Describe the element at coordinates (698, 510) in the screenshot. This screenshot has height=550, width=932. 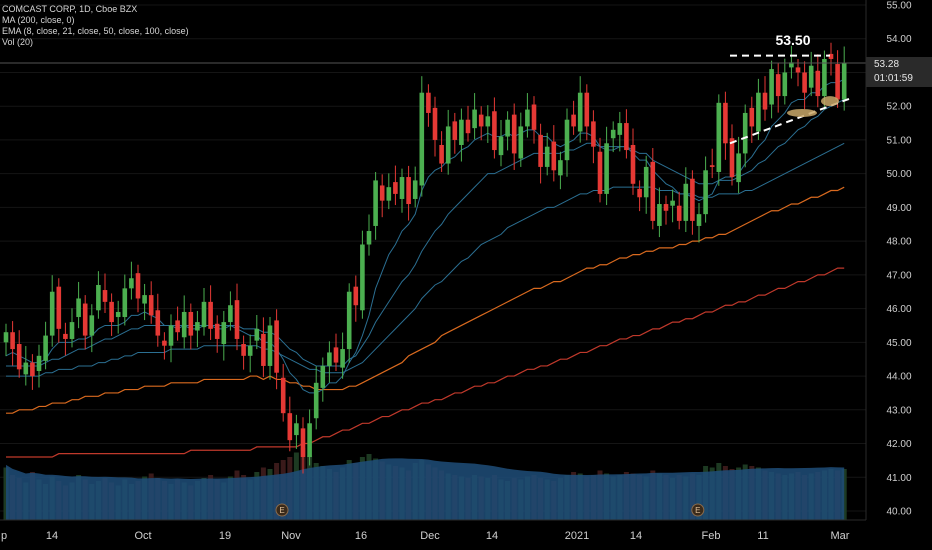
I see `earnings-marker-icon` at that location.